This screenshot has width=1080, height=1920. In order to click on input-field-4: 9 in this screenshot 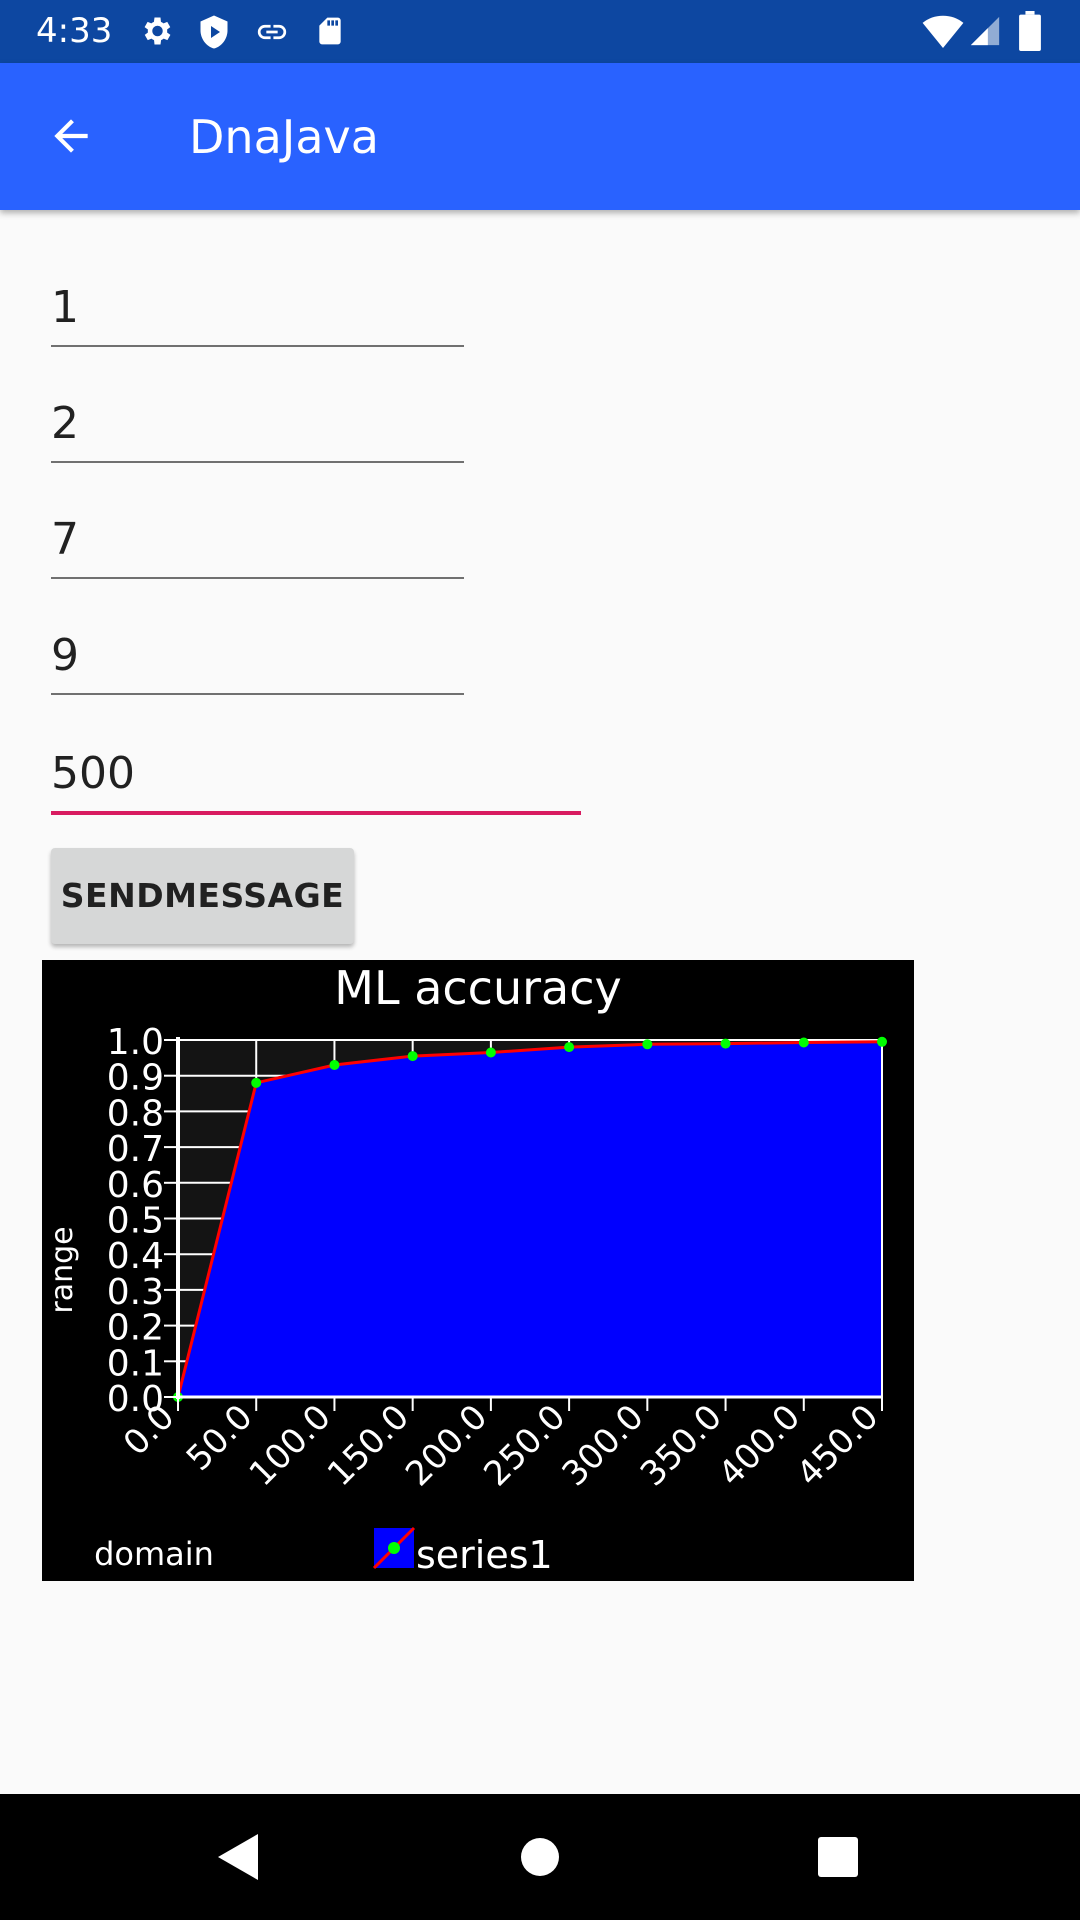, I will do `click(257, 659)`.